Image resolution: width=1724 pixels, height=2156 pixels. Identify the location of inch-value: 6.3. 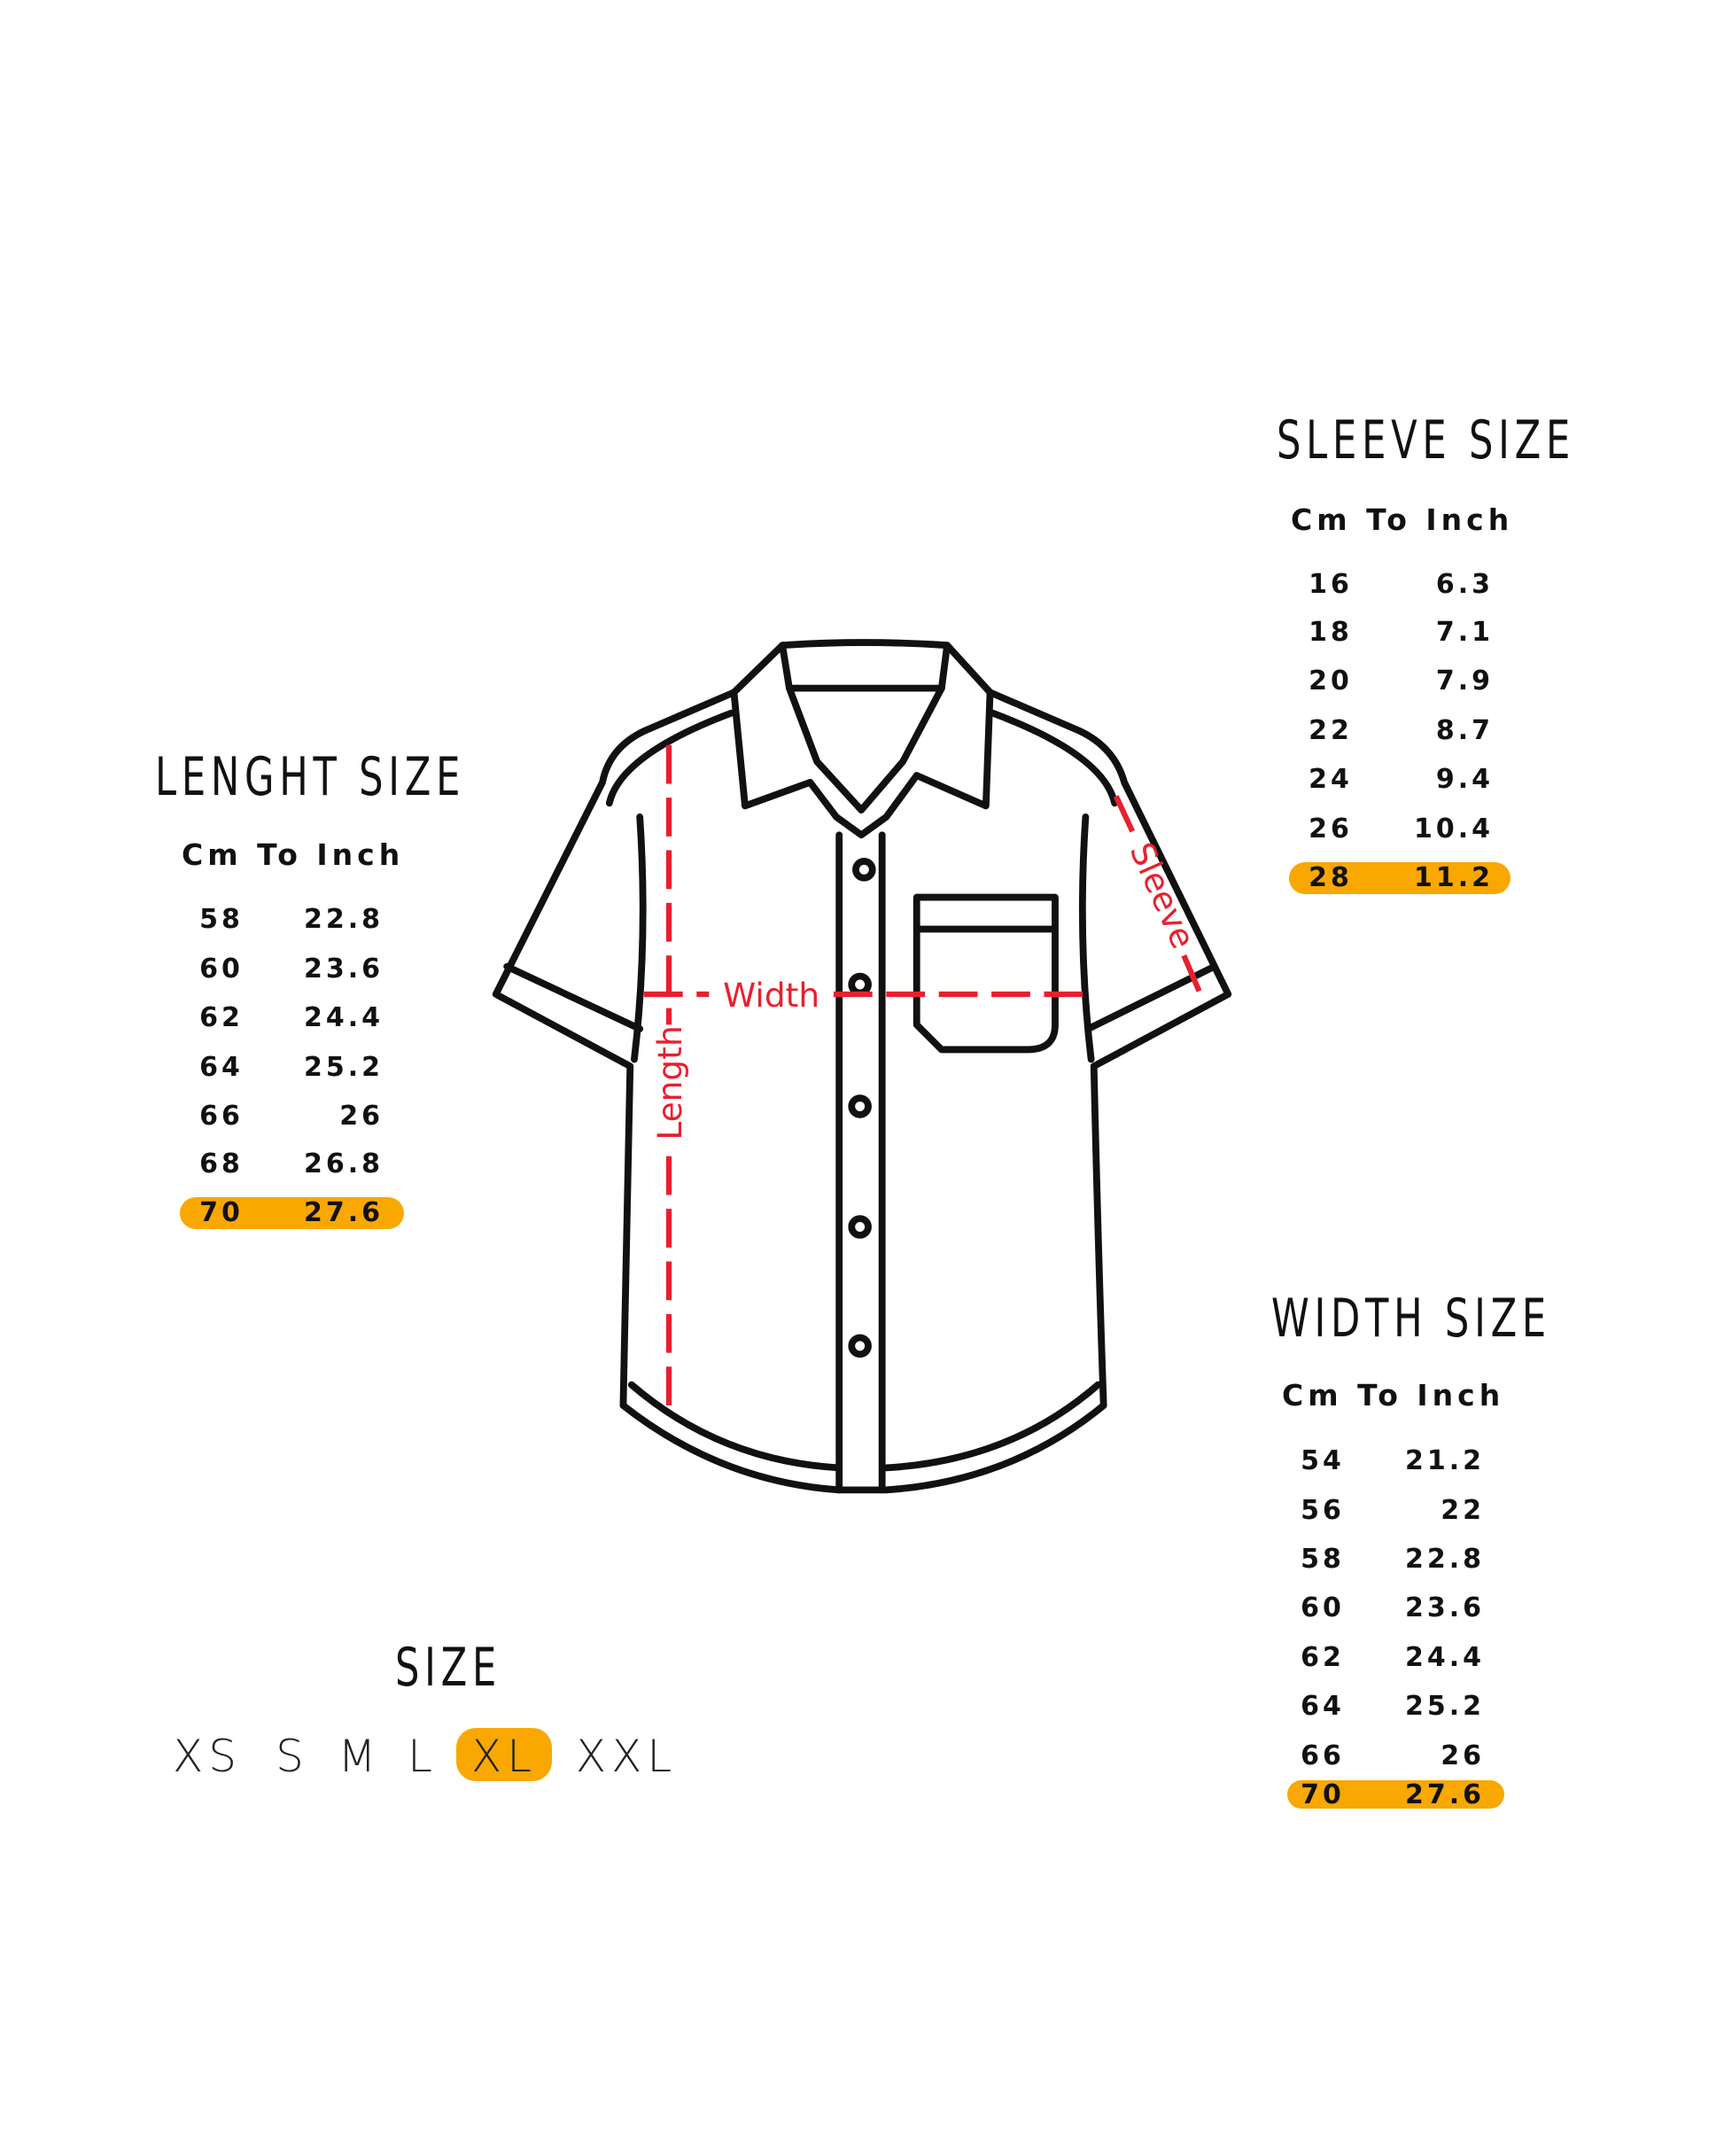
(1464, 584).